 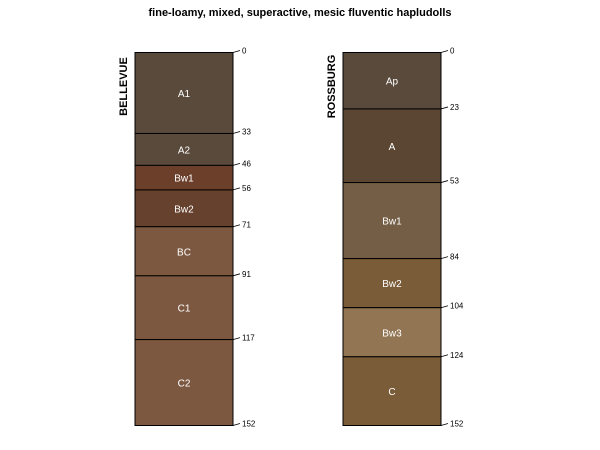 I want to click on depth-label: 117, so click(x=248, y=338).